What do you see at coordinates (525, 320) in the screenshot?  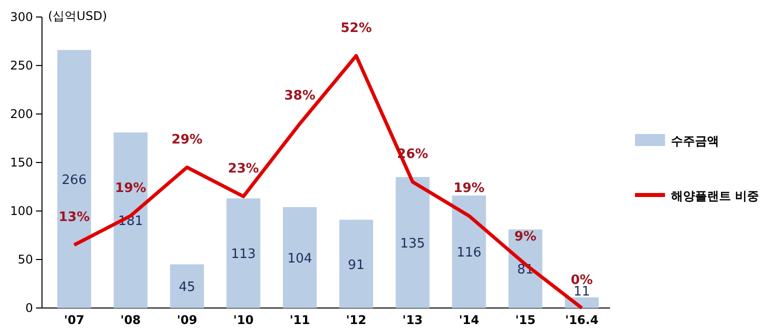 I see `x-tick-label: '15` at bounding box center [525, 320].